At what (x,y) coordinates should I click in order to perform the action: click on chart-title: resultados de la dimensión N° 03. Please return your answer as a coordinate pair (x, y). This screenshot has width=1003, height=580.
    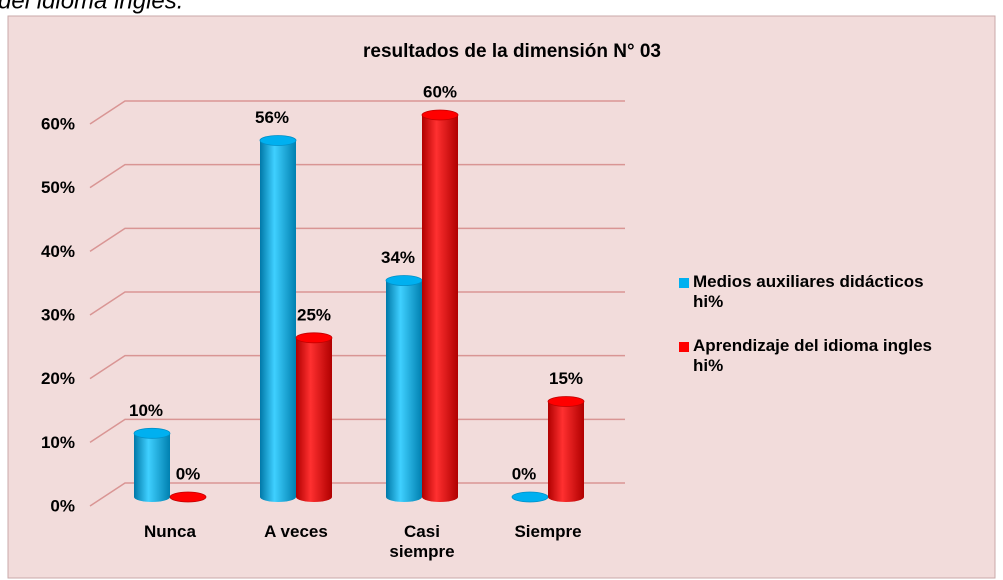
    Looking at the image, I should click on (512, 51).